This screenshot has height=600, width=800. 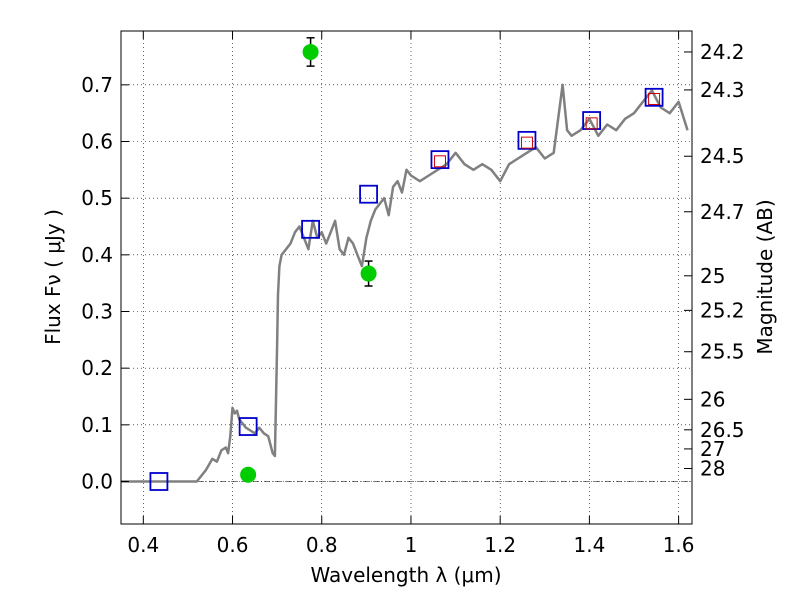 I want to click on x-tick-label: 1.2, so click(x=500, y=545).